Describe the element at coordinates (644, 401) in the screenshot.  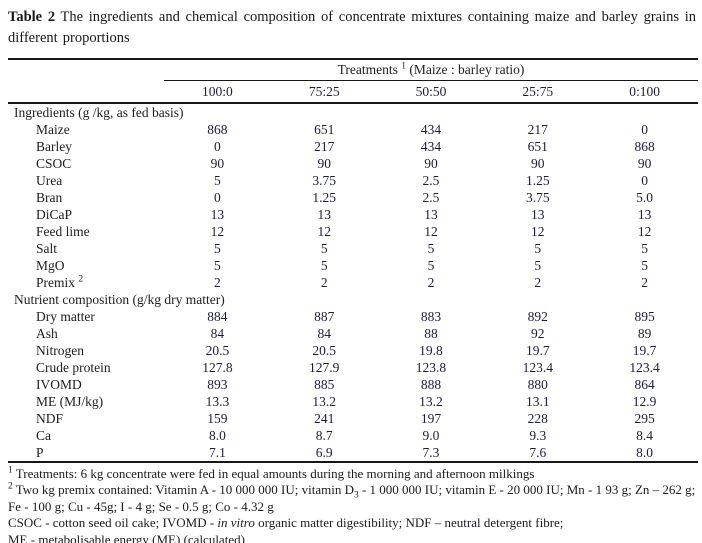
I see `cell-value: 12.9` at that location.